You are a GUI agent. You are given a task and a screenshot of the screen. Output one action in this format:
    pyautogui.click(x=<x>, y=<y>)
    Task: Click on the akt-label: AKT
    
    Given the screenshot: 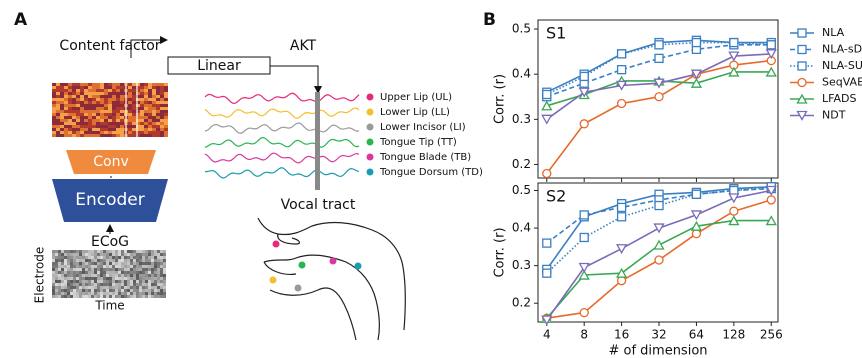 What is the action you would take?
    pyautogui.click(x=303, y=46)
    